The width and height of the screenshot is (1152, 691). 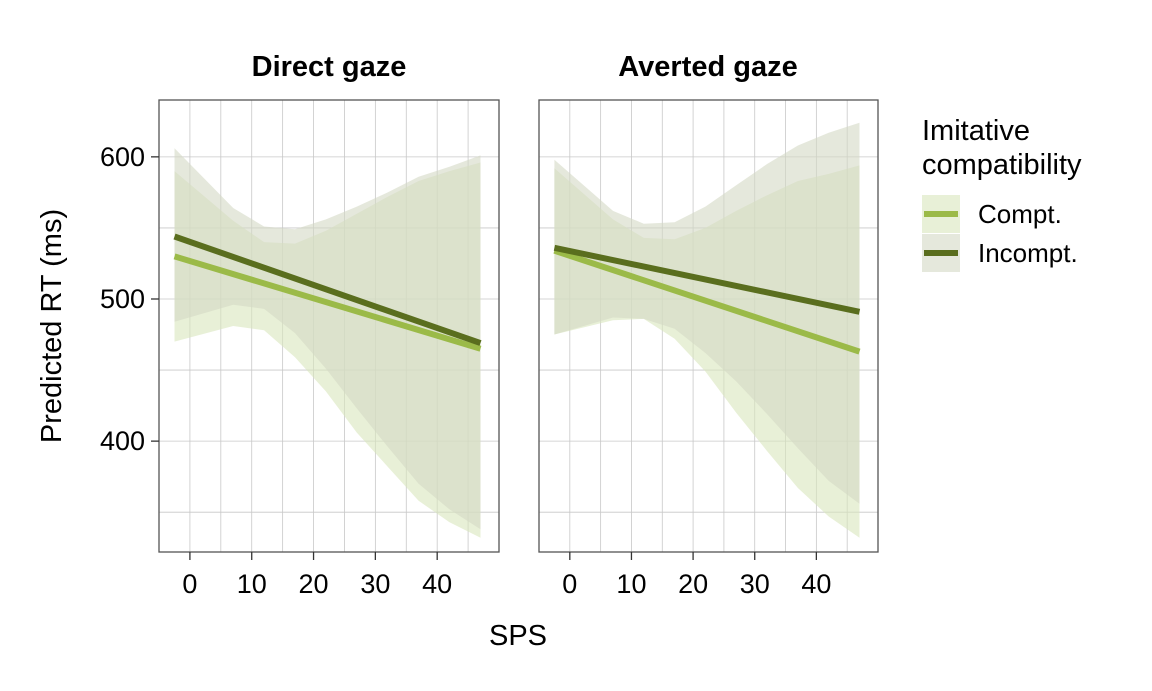 I want to click on legend-label-incompt: Incompt., so click(x=1028, y=253).